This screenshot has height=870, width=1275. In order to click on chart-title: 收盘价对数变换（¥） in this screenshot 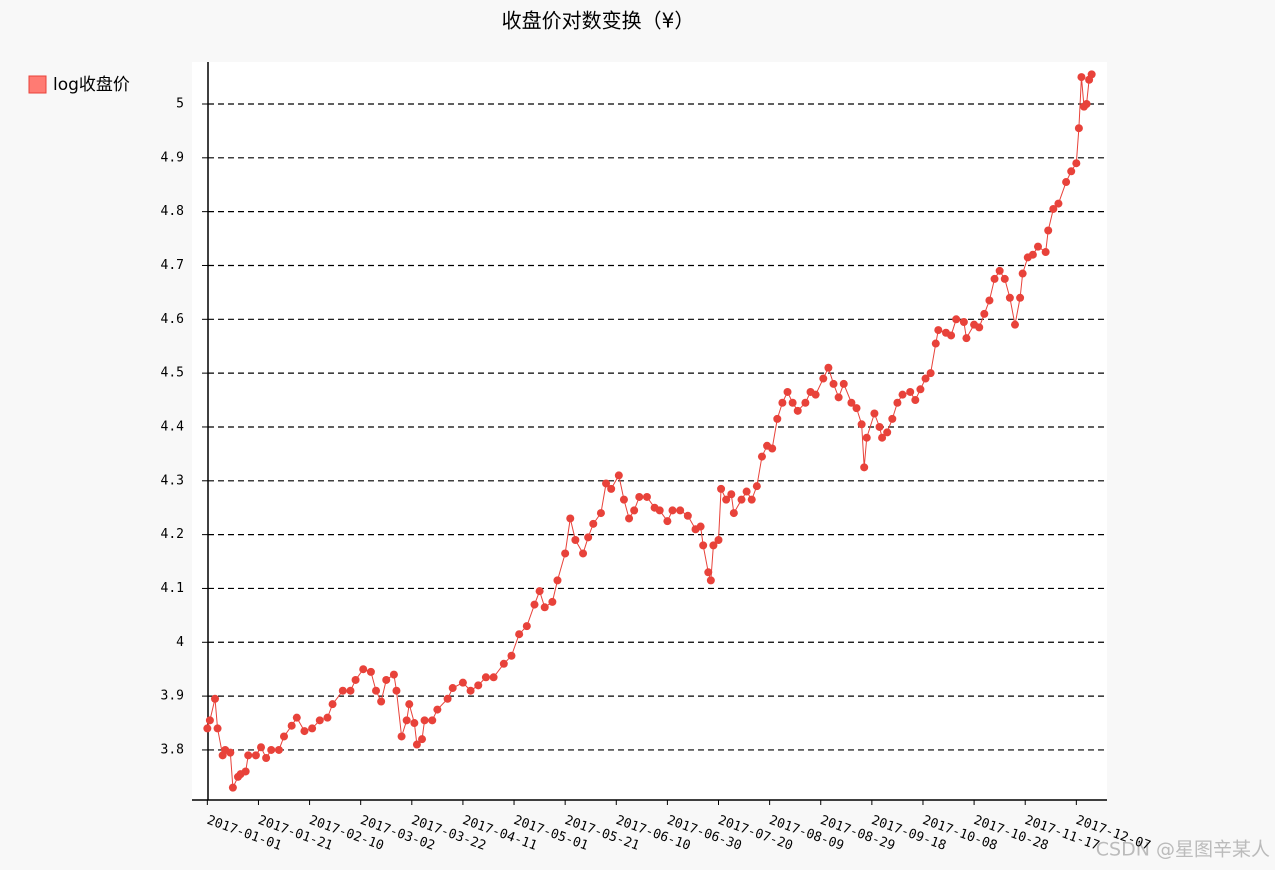, I will do `click(598, 21)`.